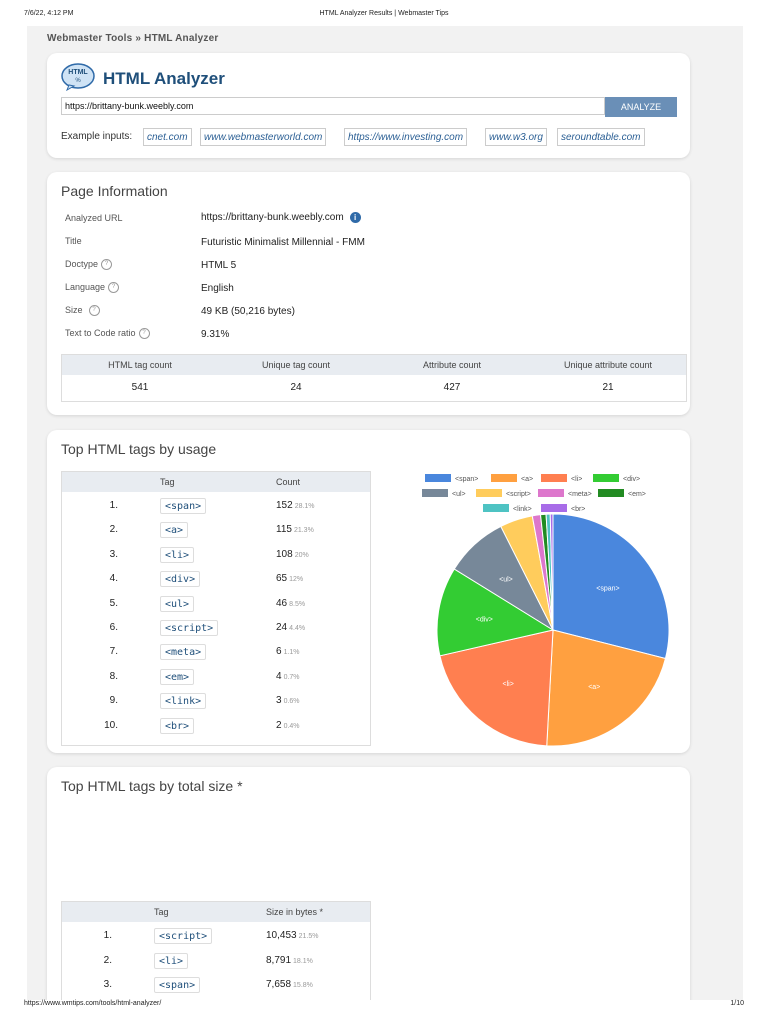  I want to click on url-input: https://brittany-bunk.weebly.com, so click(333, 106).